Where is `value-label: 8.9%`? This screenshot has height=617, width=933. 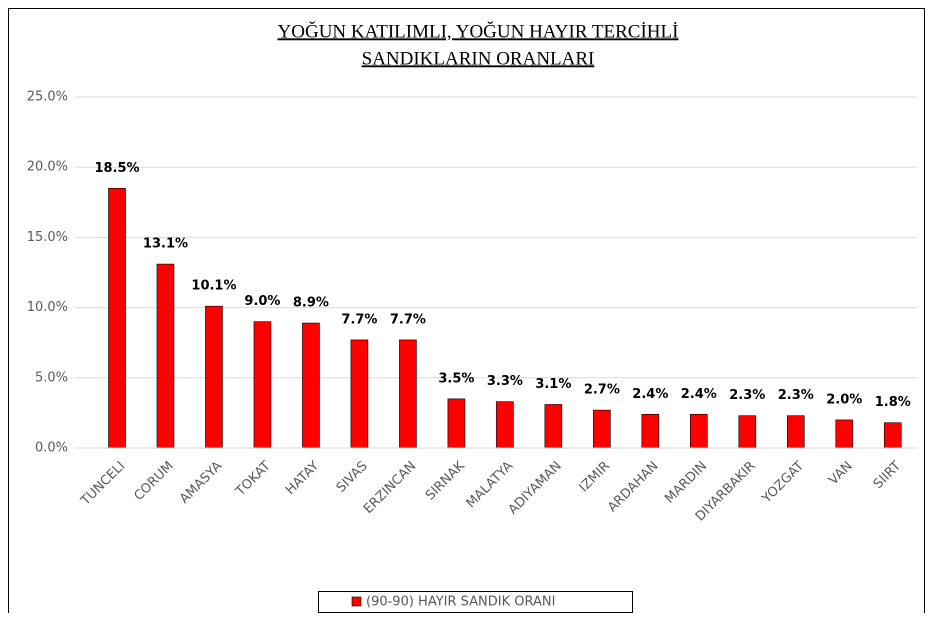
value-label: 8.9% is located at coordinates (311, 303).